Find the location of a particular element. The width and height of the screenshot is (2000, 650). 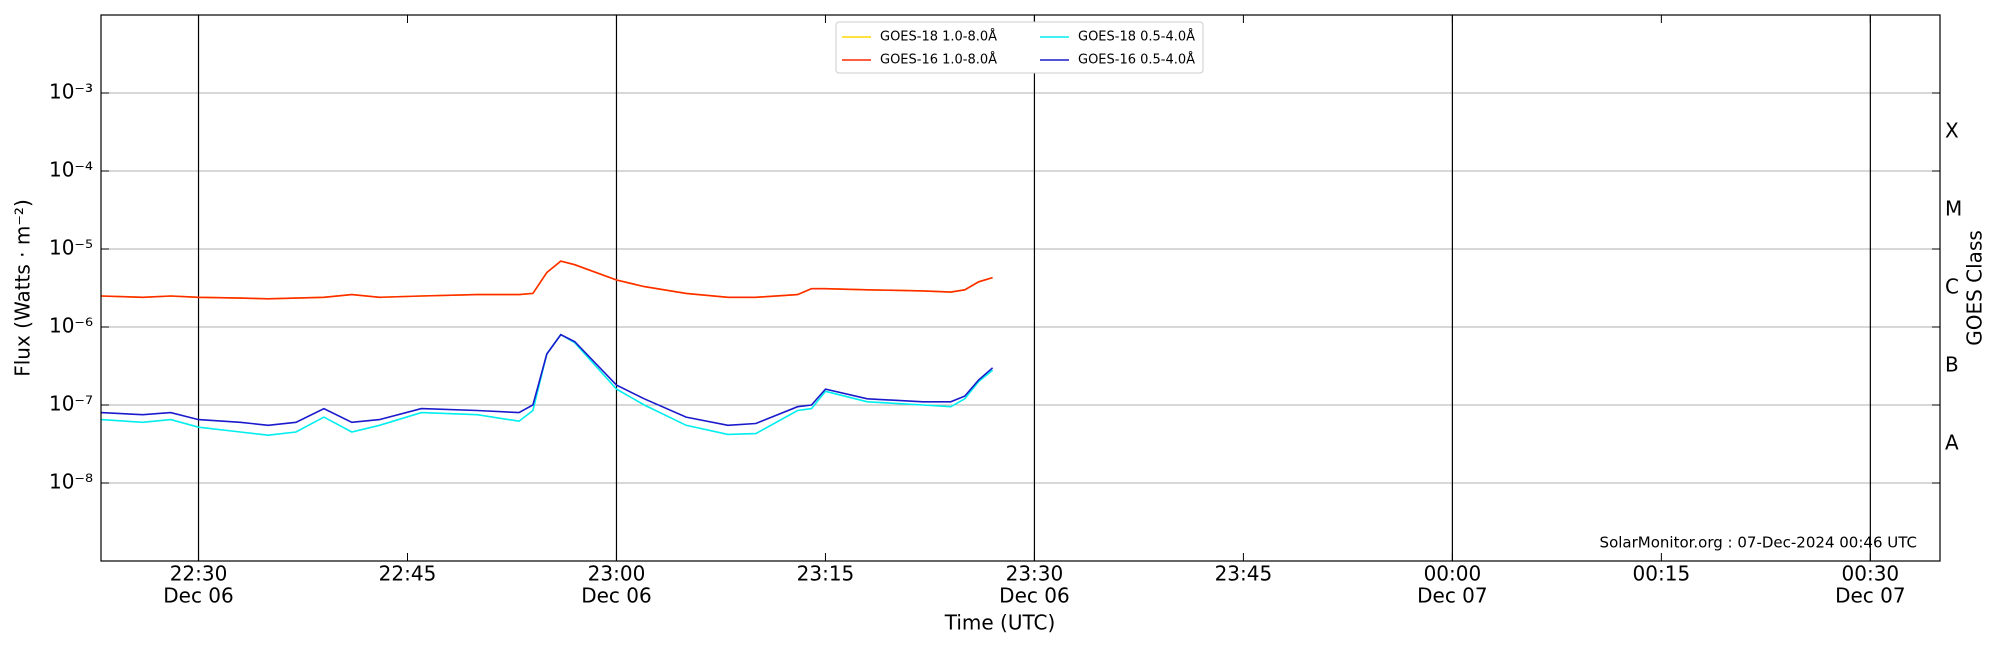

y-tick-label: 10⁻⁷ is located at coordinates (71, 404).